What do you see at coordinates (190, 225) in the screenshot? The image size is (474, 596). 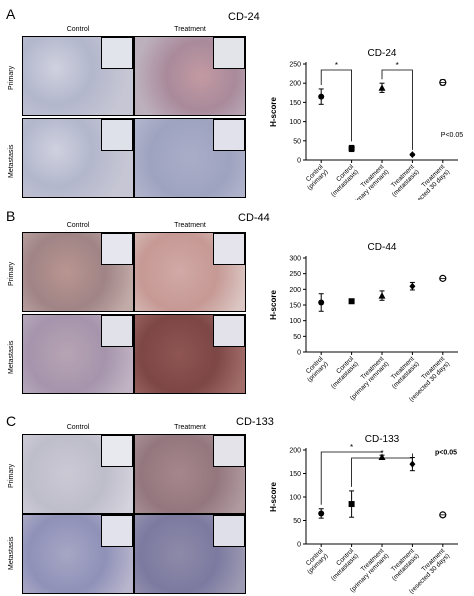 I see `col-label-treatment-b: Treatment` at bounding box center [190, 225].